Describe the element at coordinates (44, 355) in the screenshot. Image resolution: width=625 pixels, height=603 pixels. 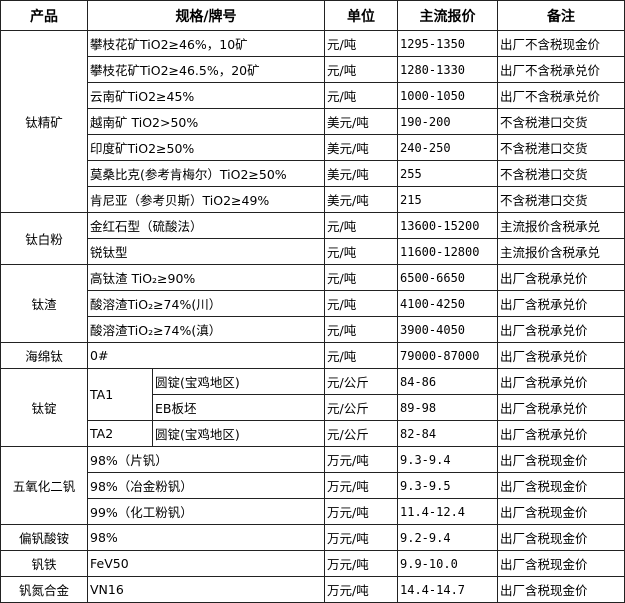
I see `product-cell: 海绵钛` at that location.